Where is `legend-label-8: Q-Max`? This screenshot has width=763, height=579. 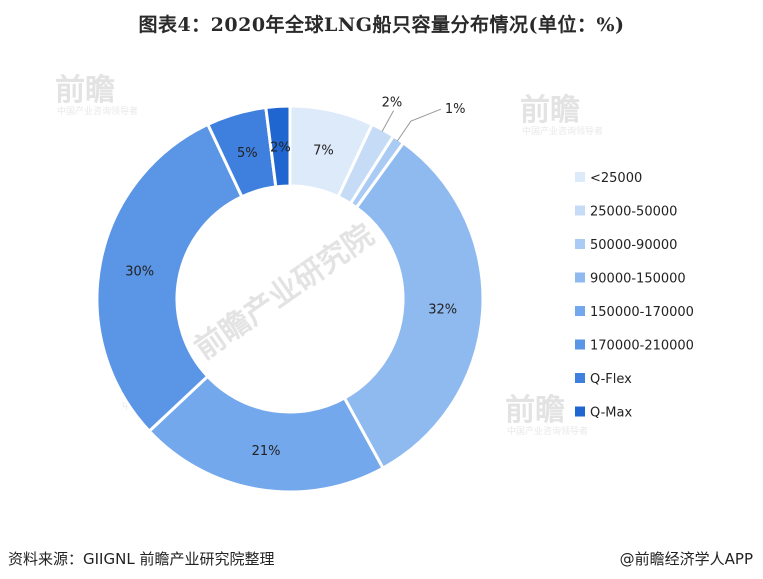
legend-label-8: Q-Max is located at coordinates (611, 413).